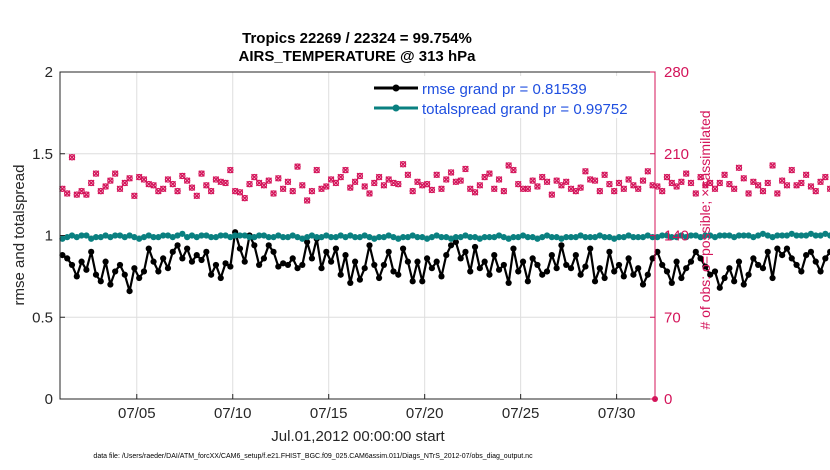 The height and width of the screenshot is (470, 830). I want to click on y-right-tick-label: 280, so click(676, 72).